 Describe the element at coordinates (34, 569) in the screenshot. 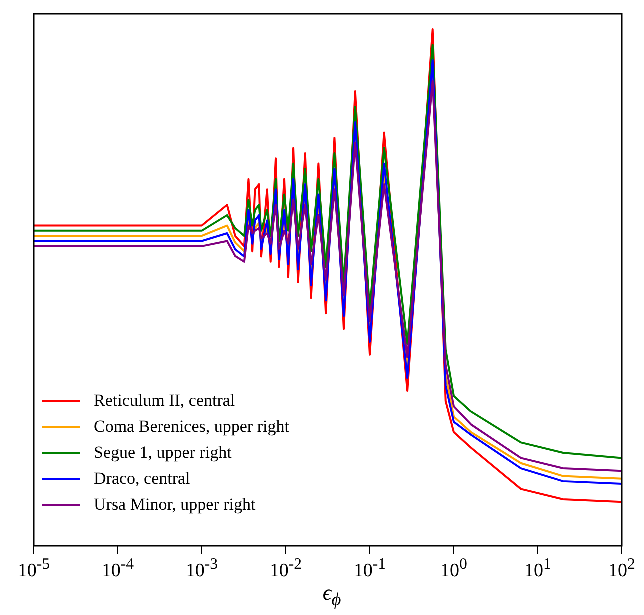

I see `x-tick-label: 10$^{-5}$` at that location.